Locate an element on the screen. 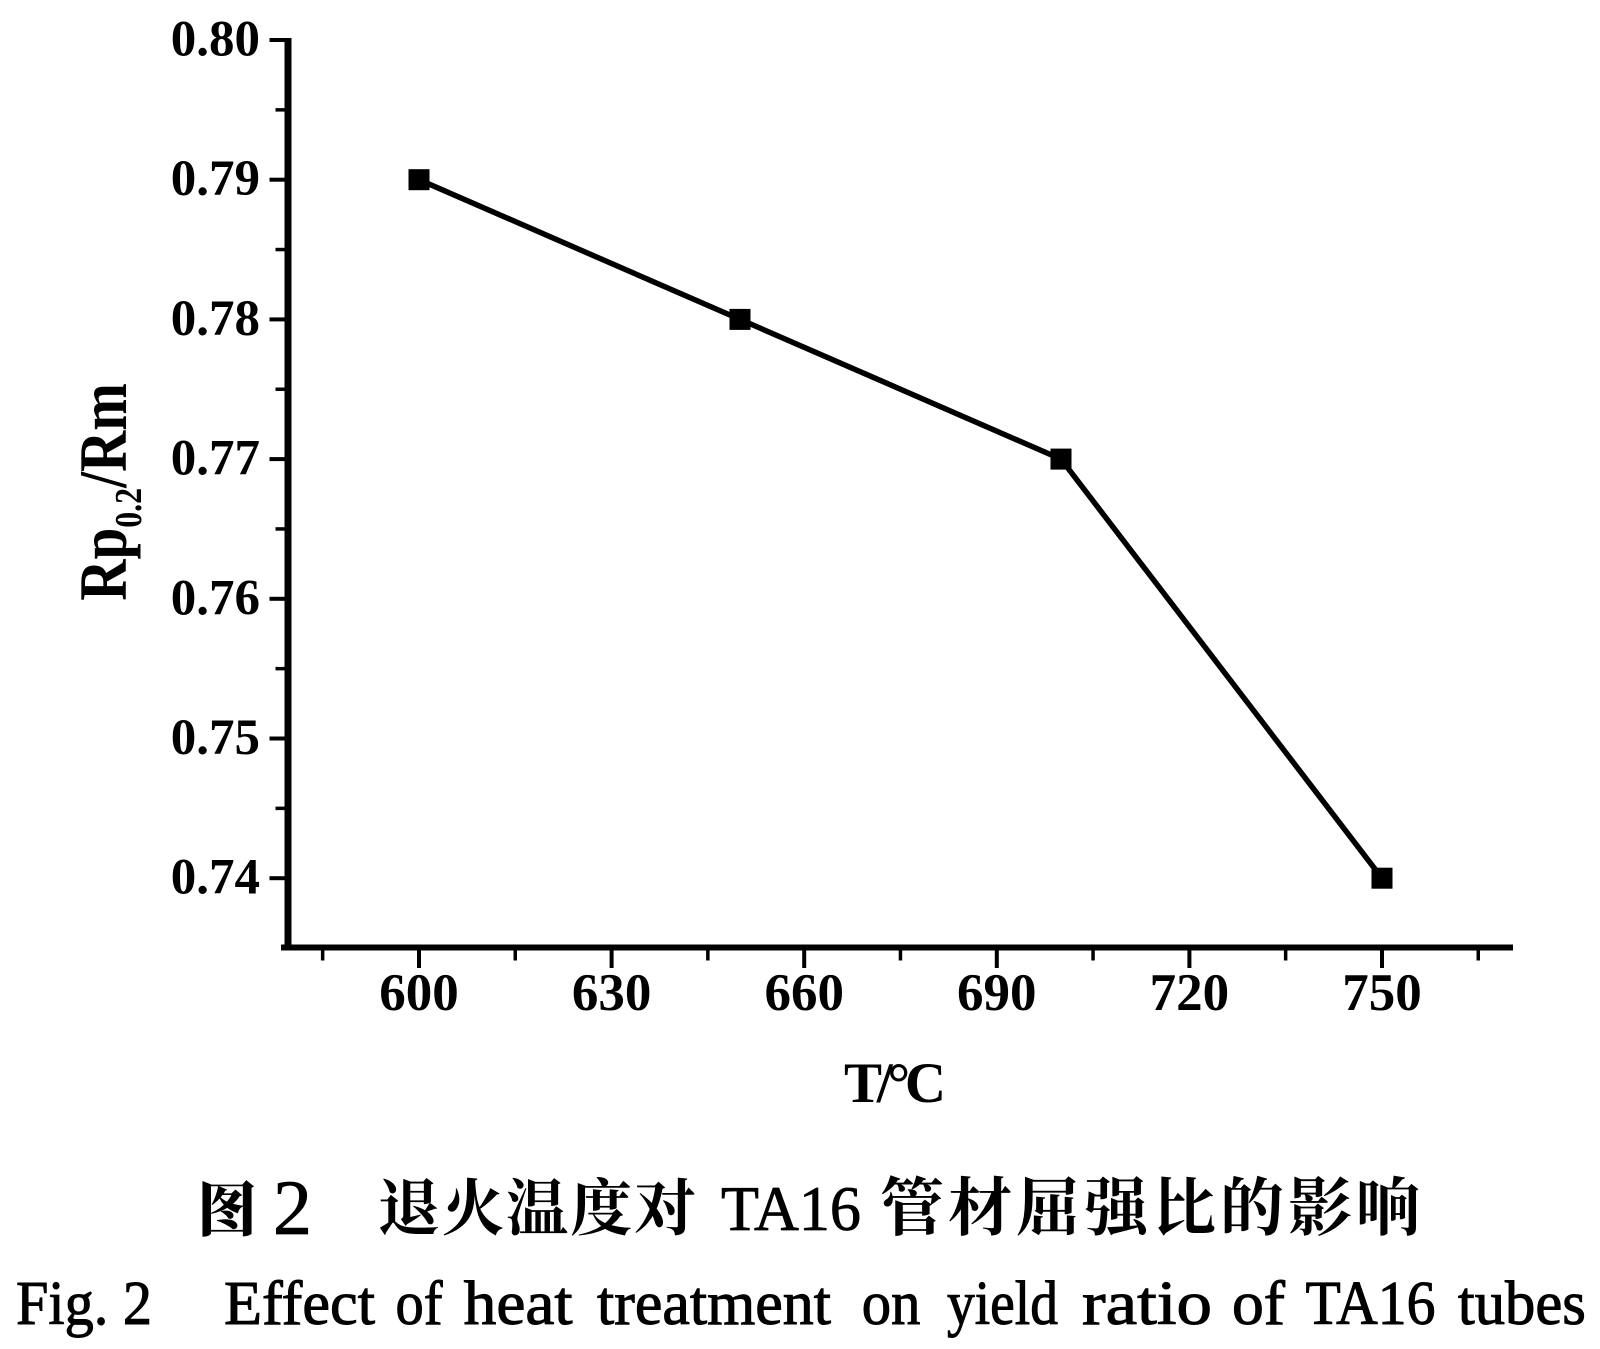 Image resolution: width=1600 pixels, height=1349 pixels. svg-text: 0.74 is located at coordinates (215, 878).